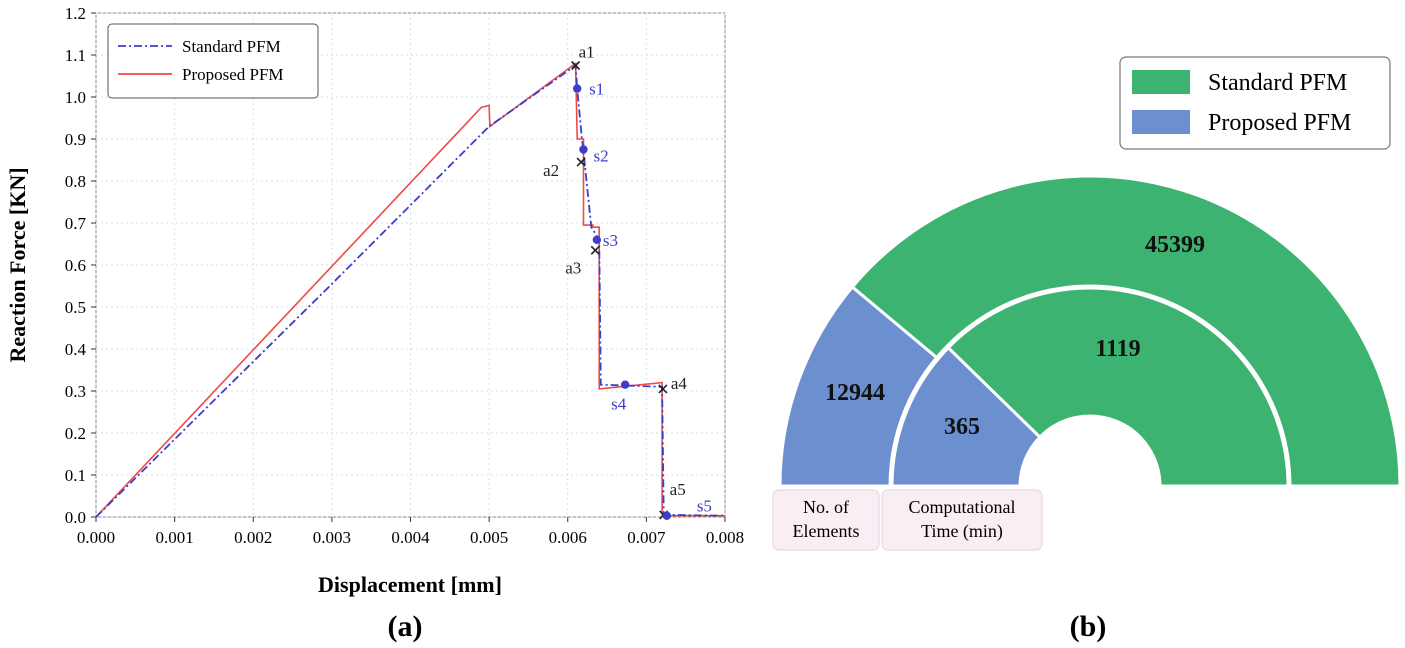  What do you see at coordinates (175, 537) in the screenshot?
I see `x-tick-label: 0.001` at bounding box center [175, 537].